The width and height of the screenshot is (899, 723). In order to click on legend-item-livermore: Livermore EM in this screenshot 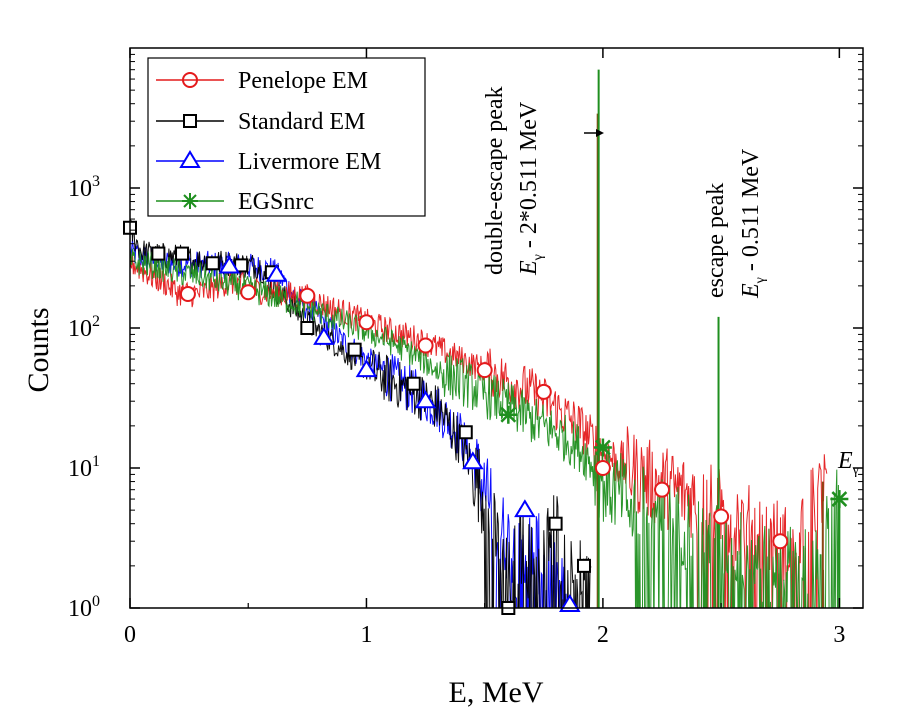, I will do `click(268, 162)`.